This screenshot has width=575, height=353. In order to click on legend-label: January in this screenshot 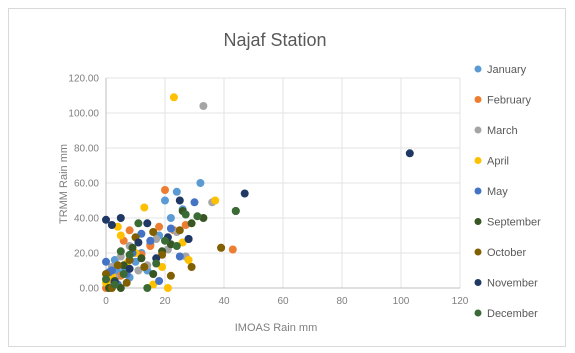, I will do `click(507, 70)`.